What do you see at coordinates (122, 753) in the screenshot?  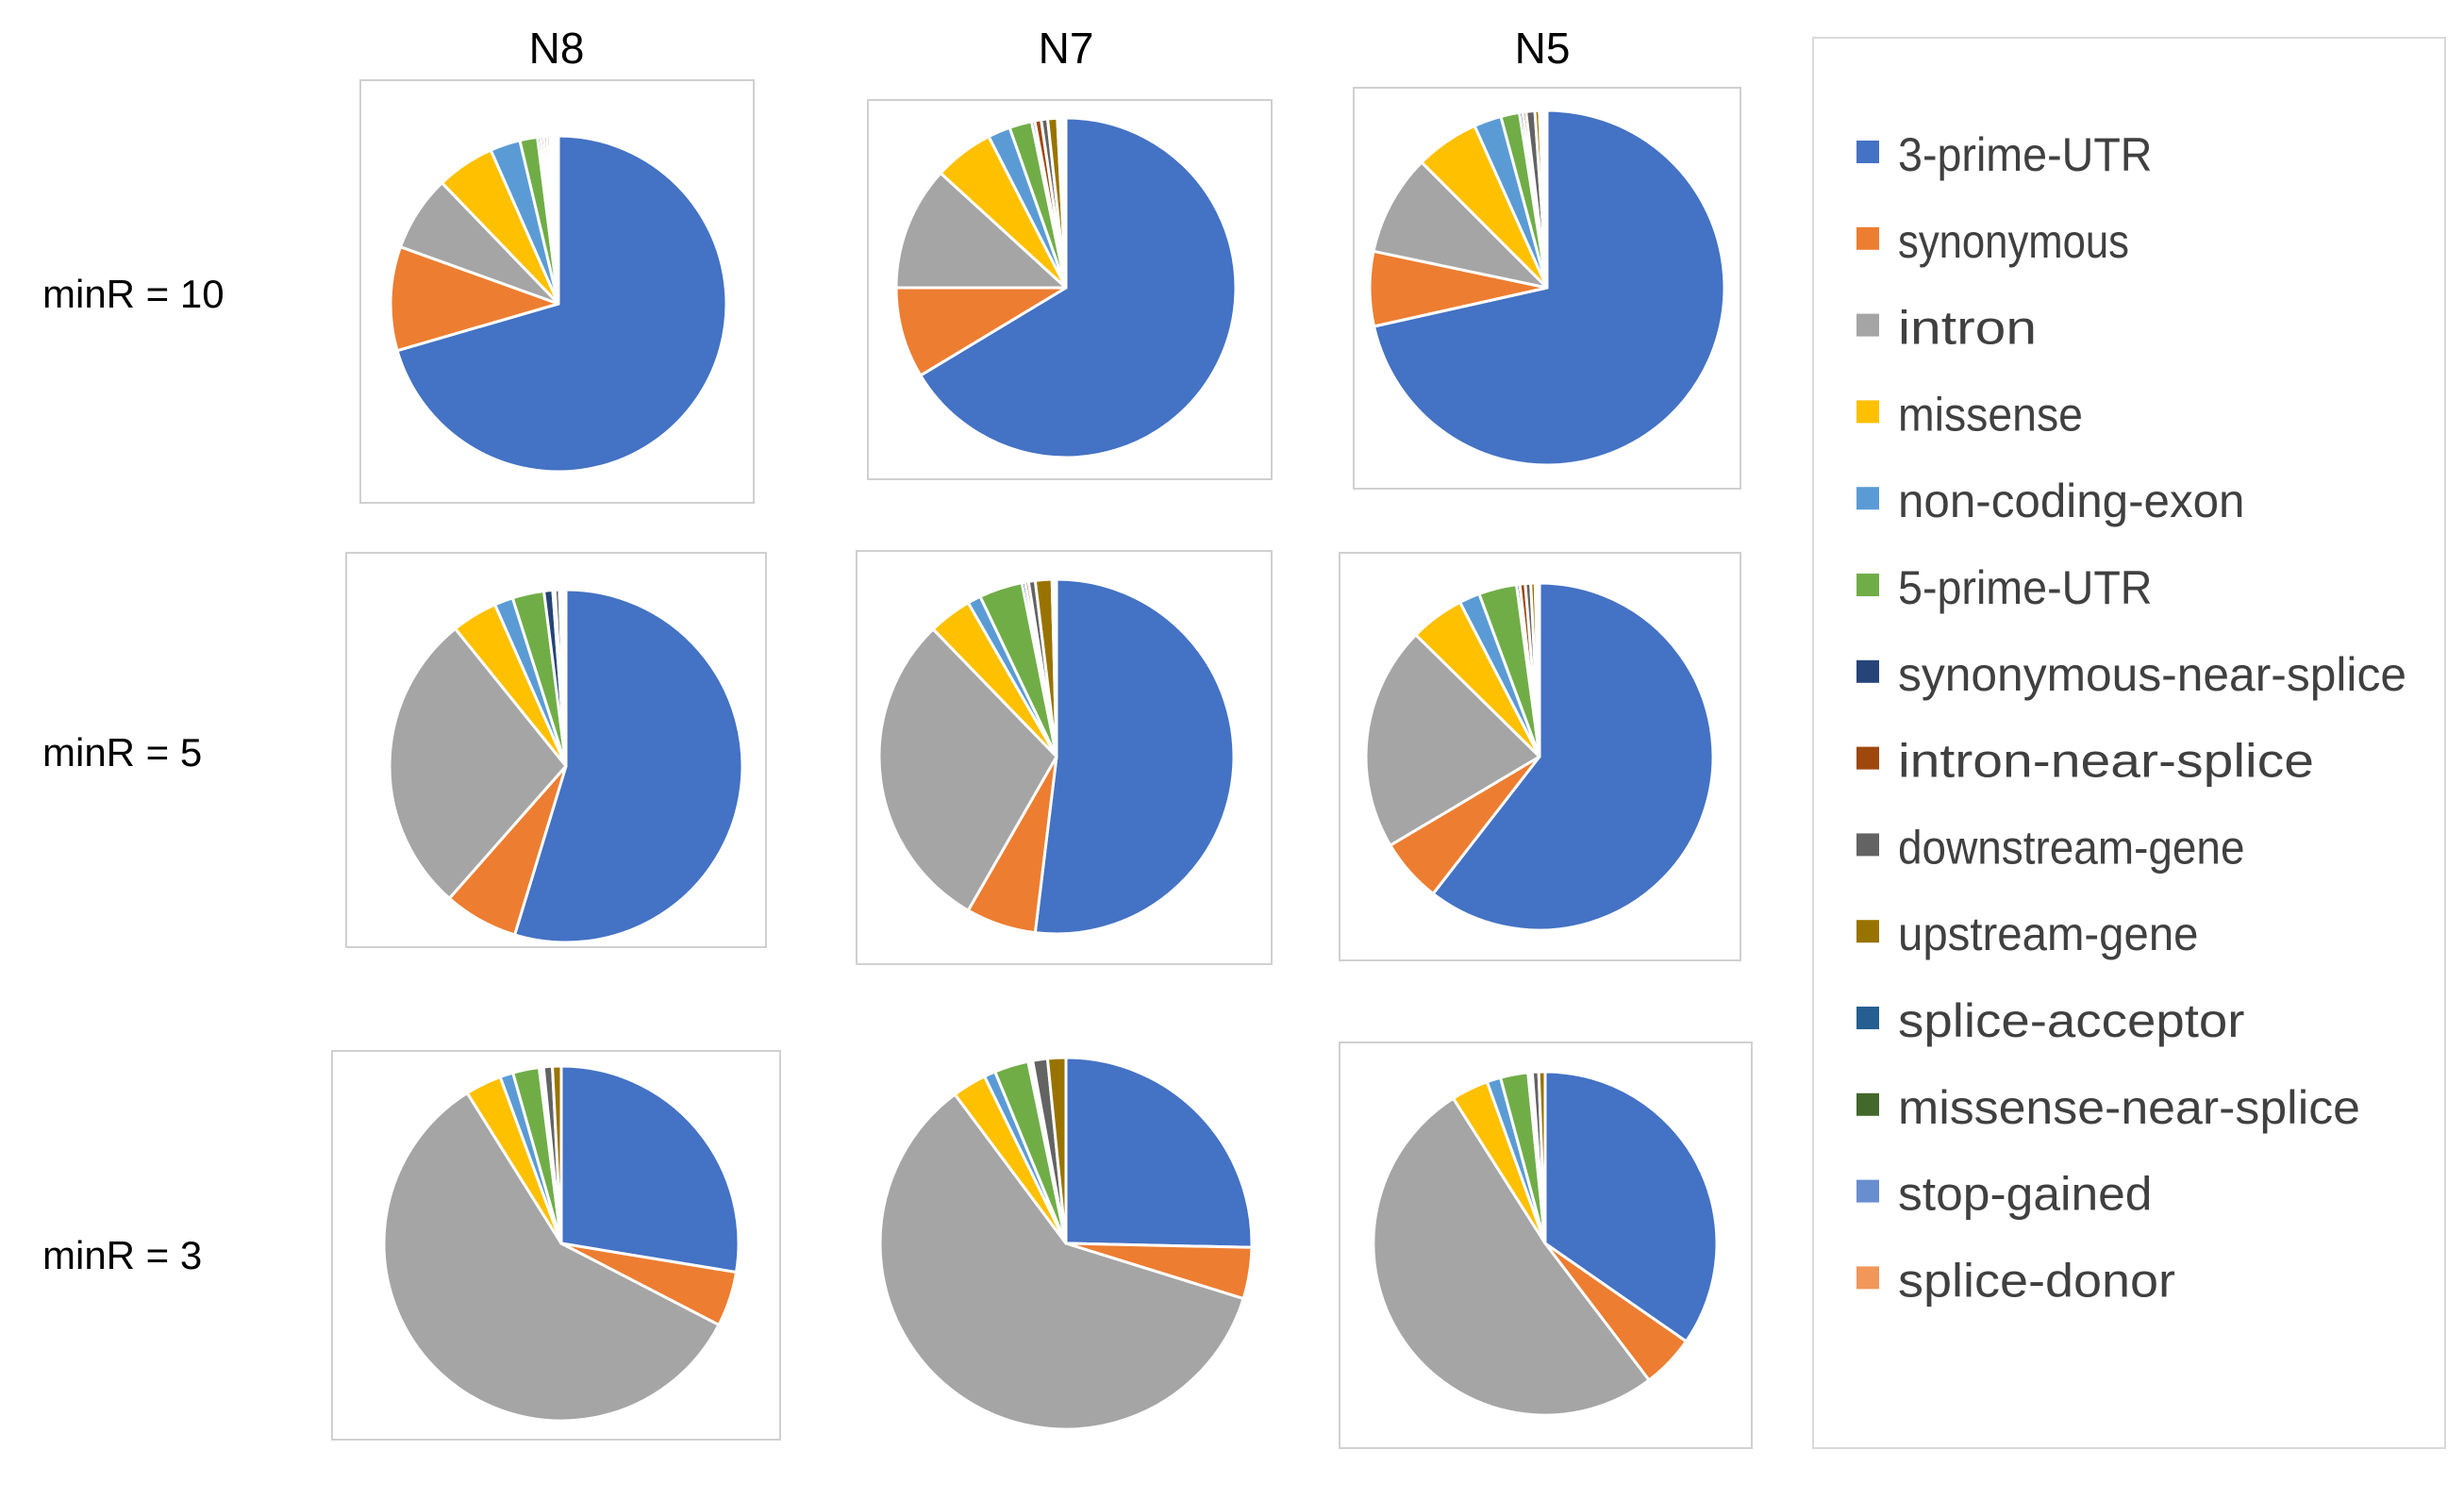 I see `row-label-minr-5: minR = 5` at bounding box center [122, 753].